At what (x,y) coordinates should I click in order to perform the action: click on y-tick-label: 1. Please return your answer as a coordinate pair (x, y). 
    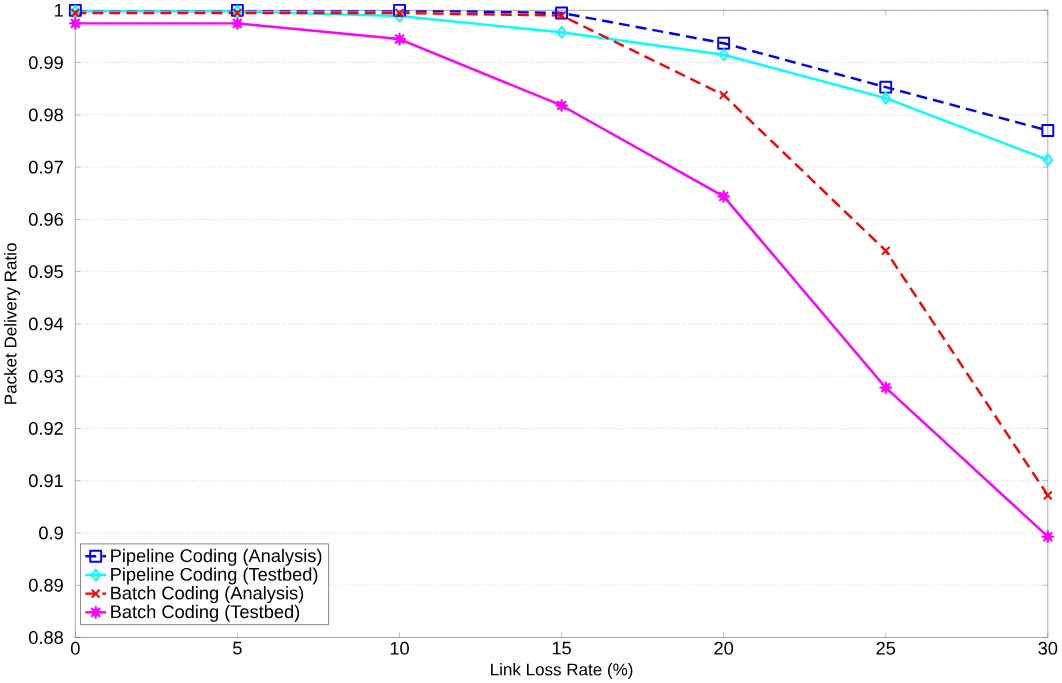
    Looking at the image, I should click on (59, 10).